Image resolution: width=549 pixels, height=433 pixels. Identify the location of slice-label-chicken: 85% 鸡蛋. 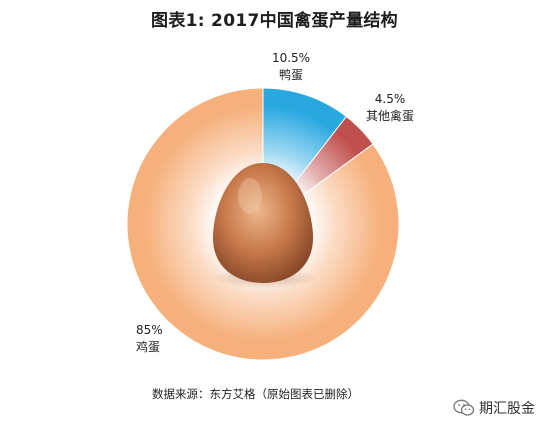
(149, 339).